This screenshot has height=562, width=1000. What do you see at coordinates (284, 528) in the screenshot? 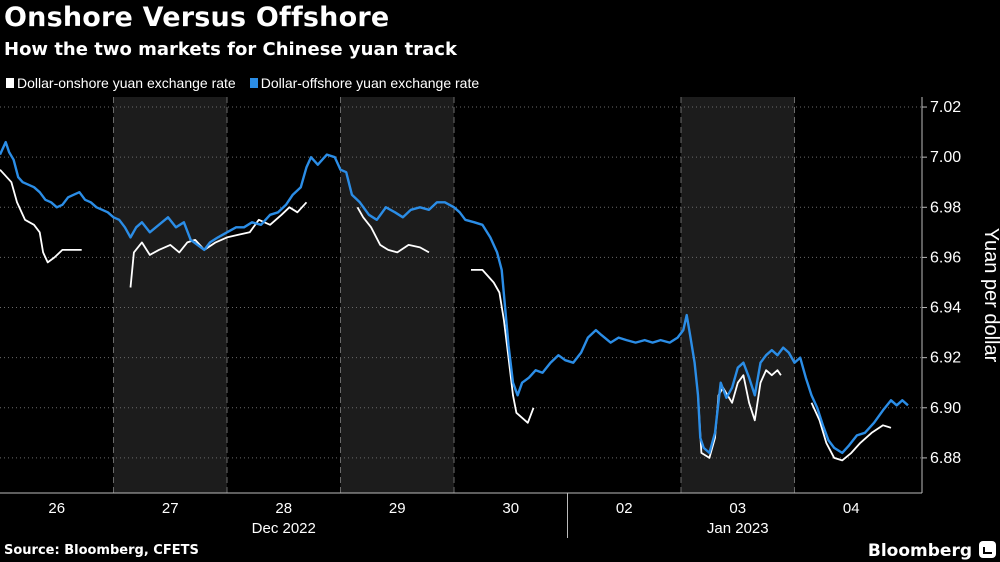
I see `x-group-label: Dec 2022` at bounding box center [284, 528].